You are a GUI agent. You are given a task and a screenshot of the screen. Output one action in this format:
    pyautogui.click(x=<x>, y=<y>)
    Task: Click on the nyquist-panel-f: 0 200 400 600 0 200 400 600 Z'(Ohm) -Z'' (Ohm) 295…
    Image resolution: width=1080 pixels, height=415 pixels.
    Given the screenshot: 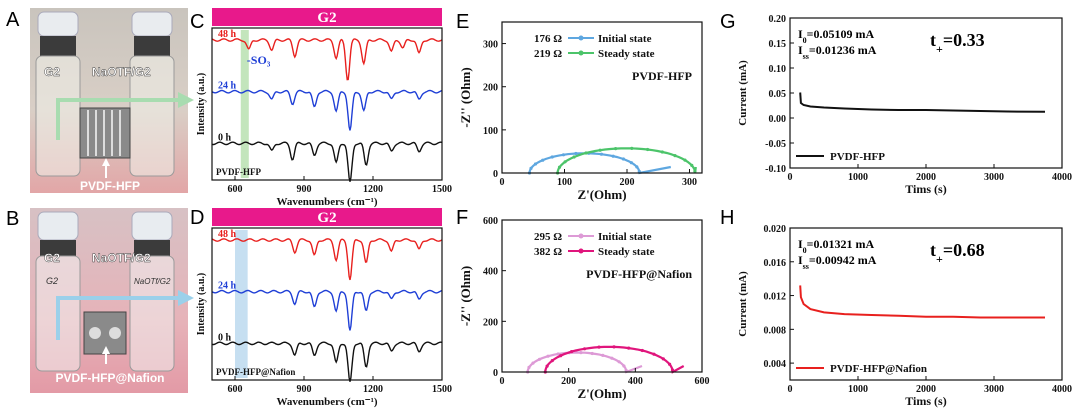 What is the action you would take?
    pyautogui.click(x=584, y=308)
    